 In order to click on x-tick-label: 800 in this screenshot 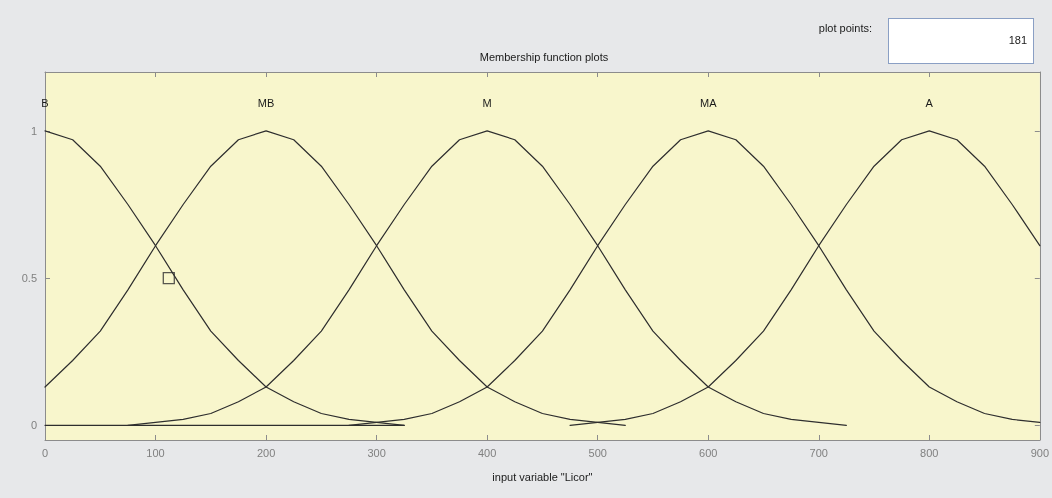, I will do `click(929, 452)`.